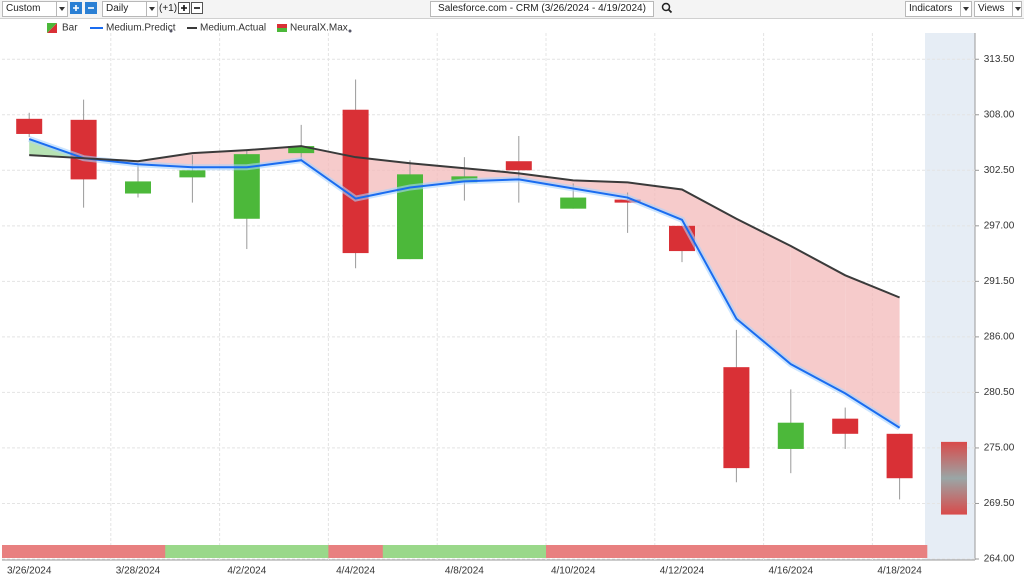 The width and height of the screenshot is (1024, 582). What do you see at coordinates (91, 8) in the screenshot?
I see `zoom-out` at bounding box center [91, 8].